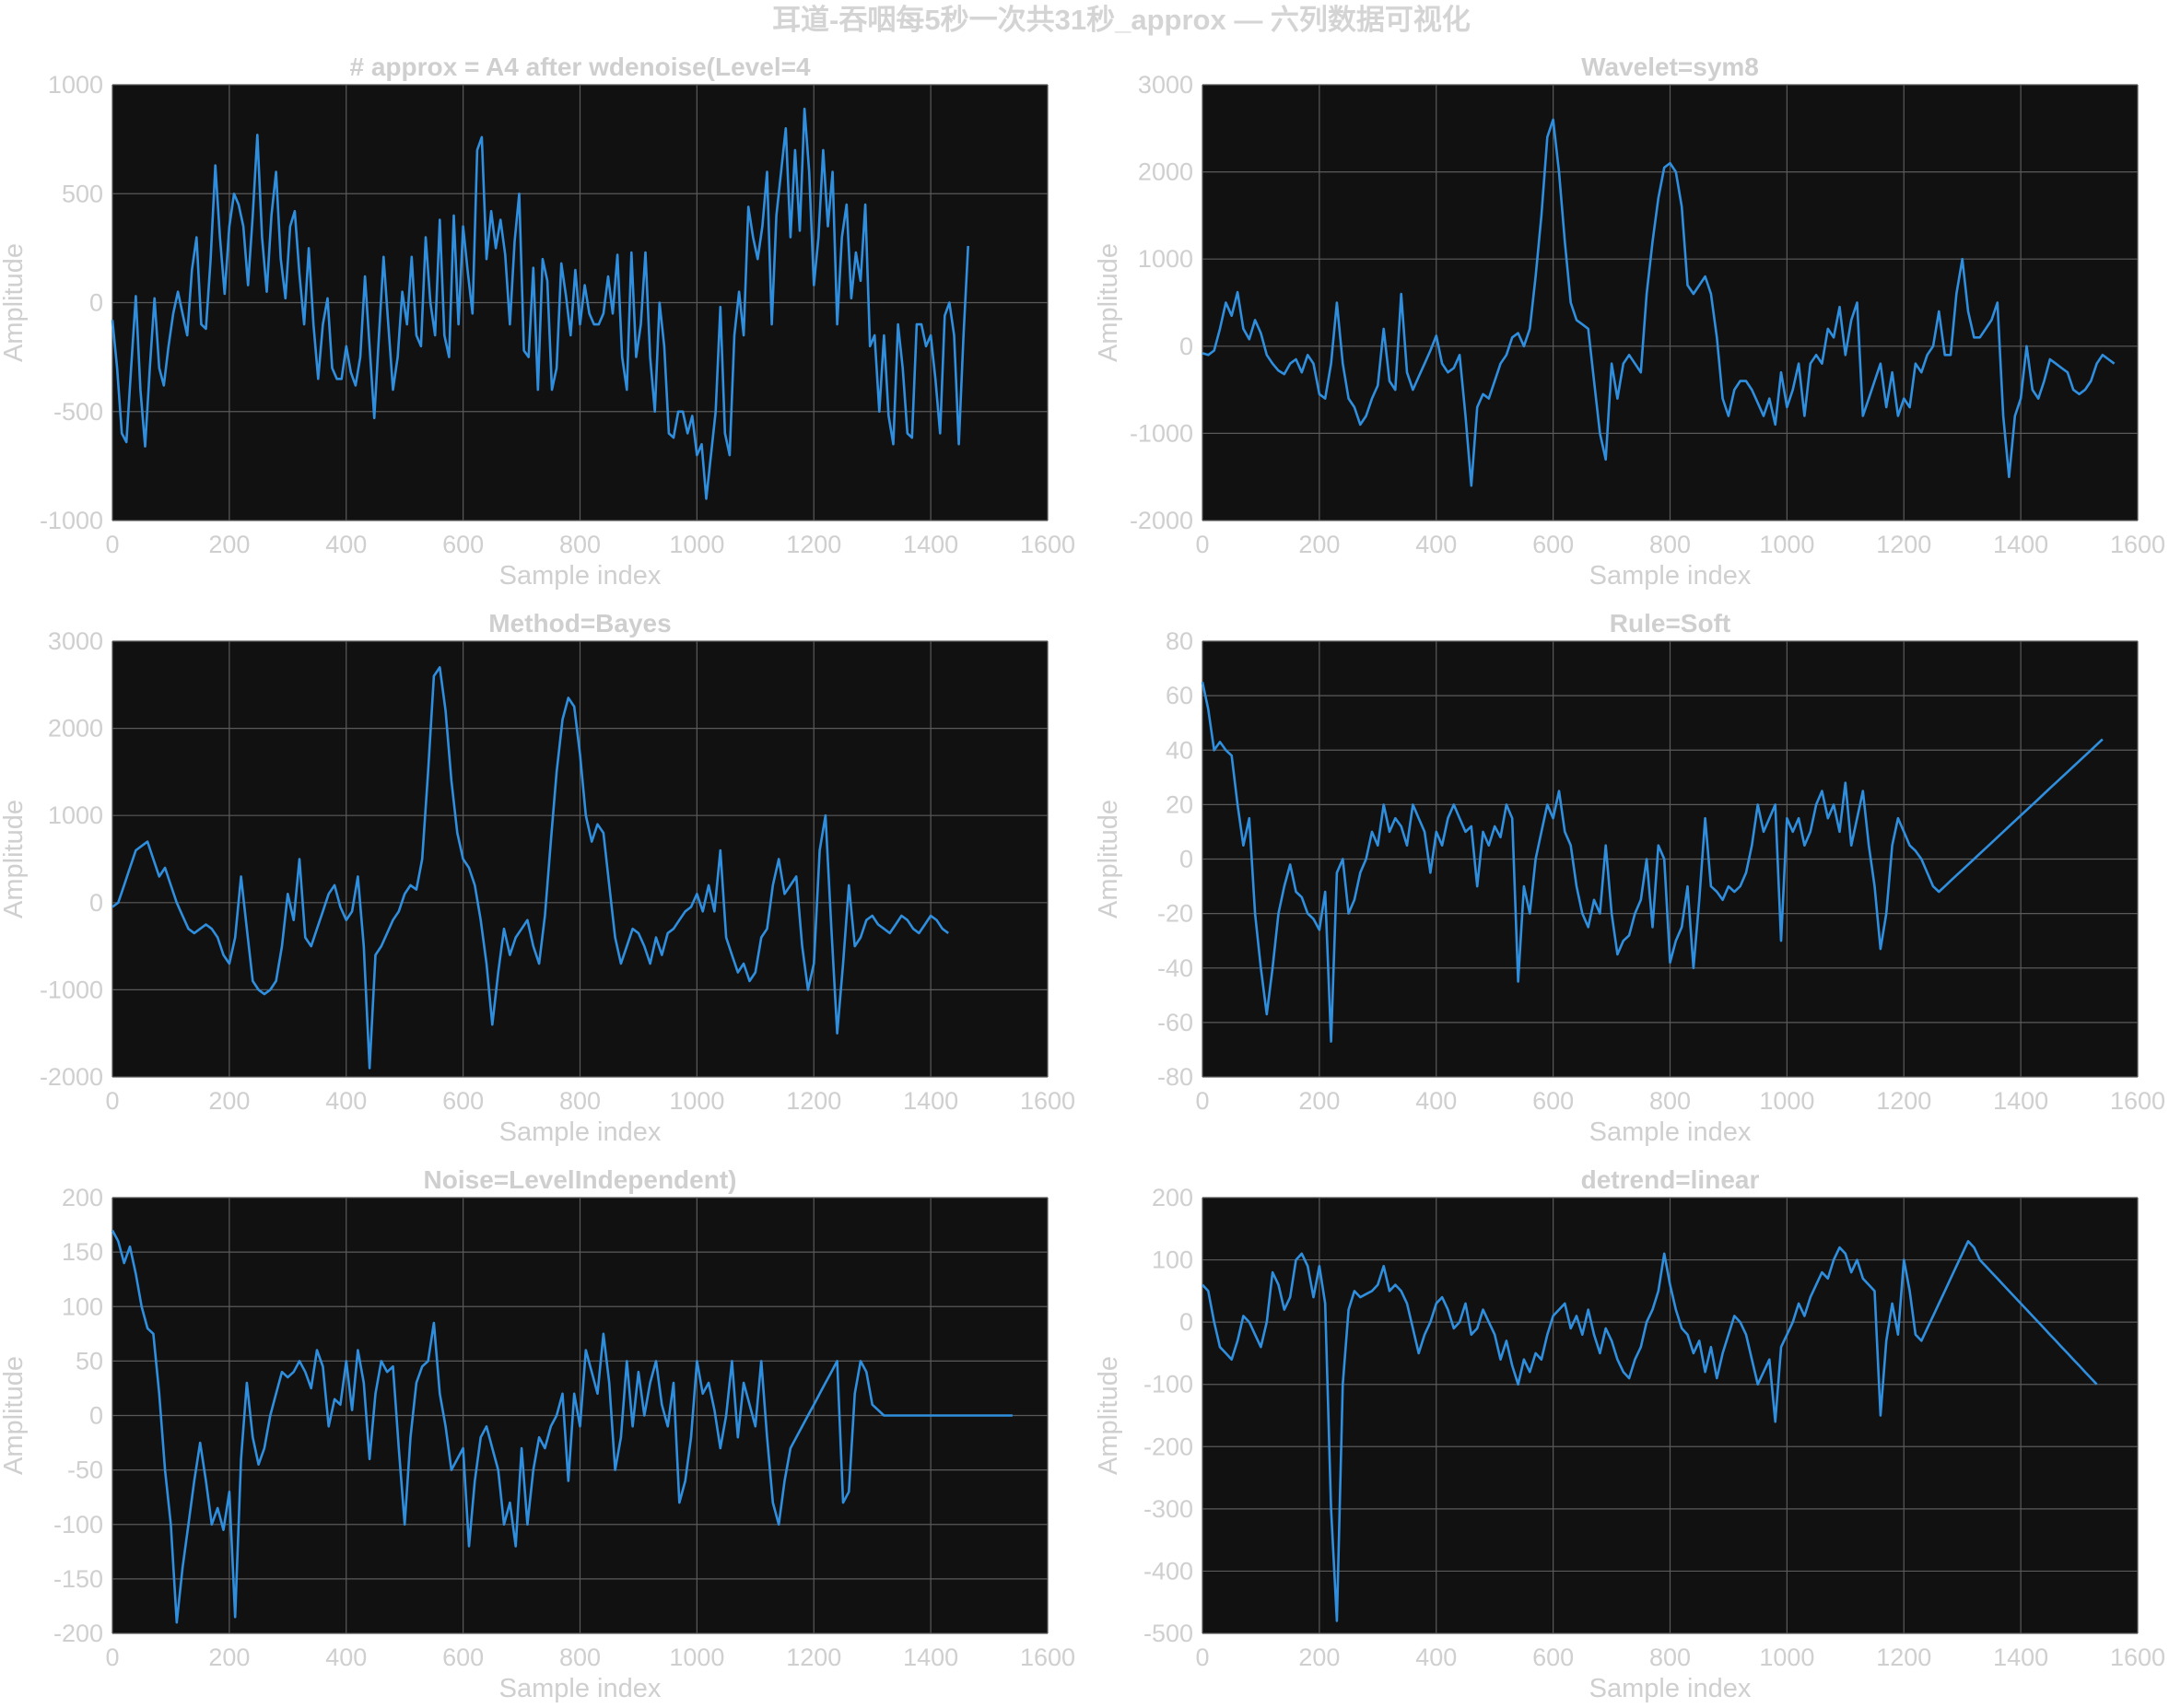  Describe the element at coordinates (1670, 623) in the screenshot. I see `subplot-title: Rule=Soft` at that location.